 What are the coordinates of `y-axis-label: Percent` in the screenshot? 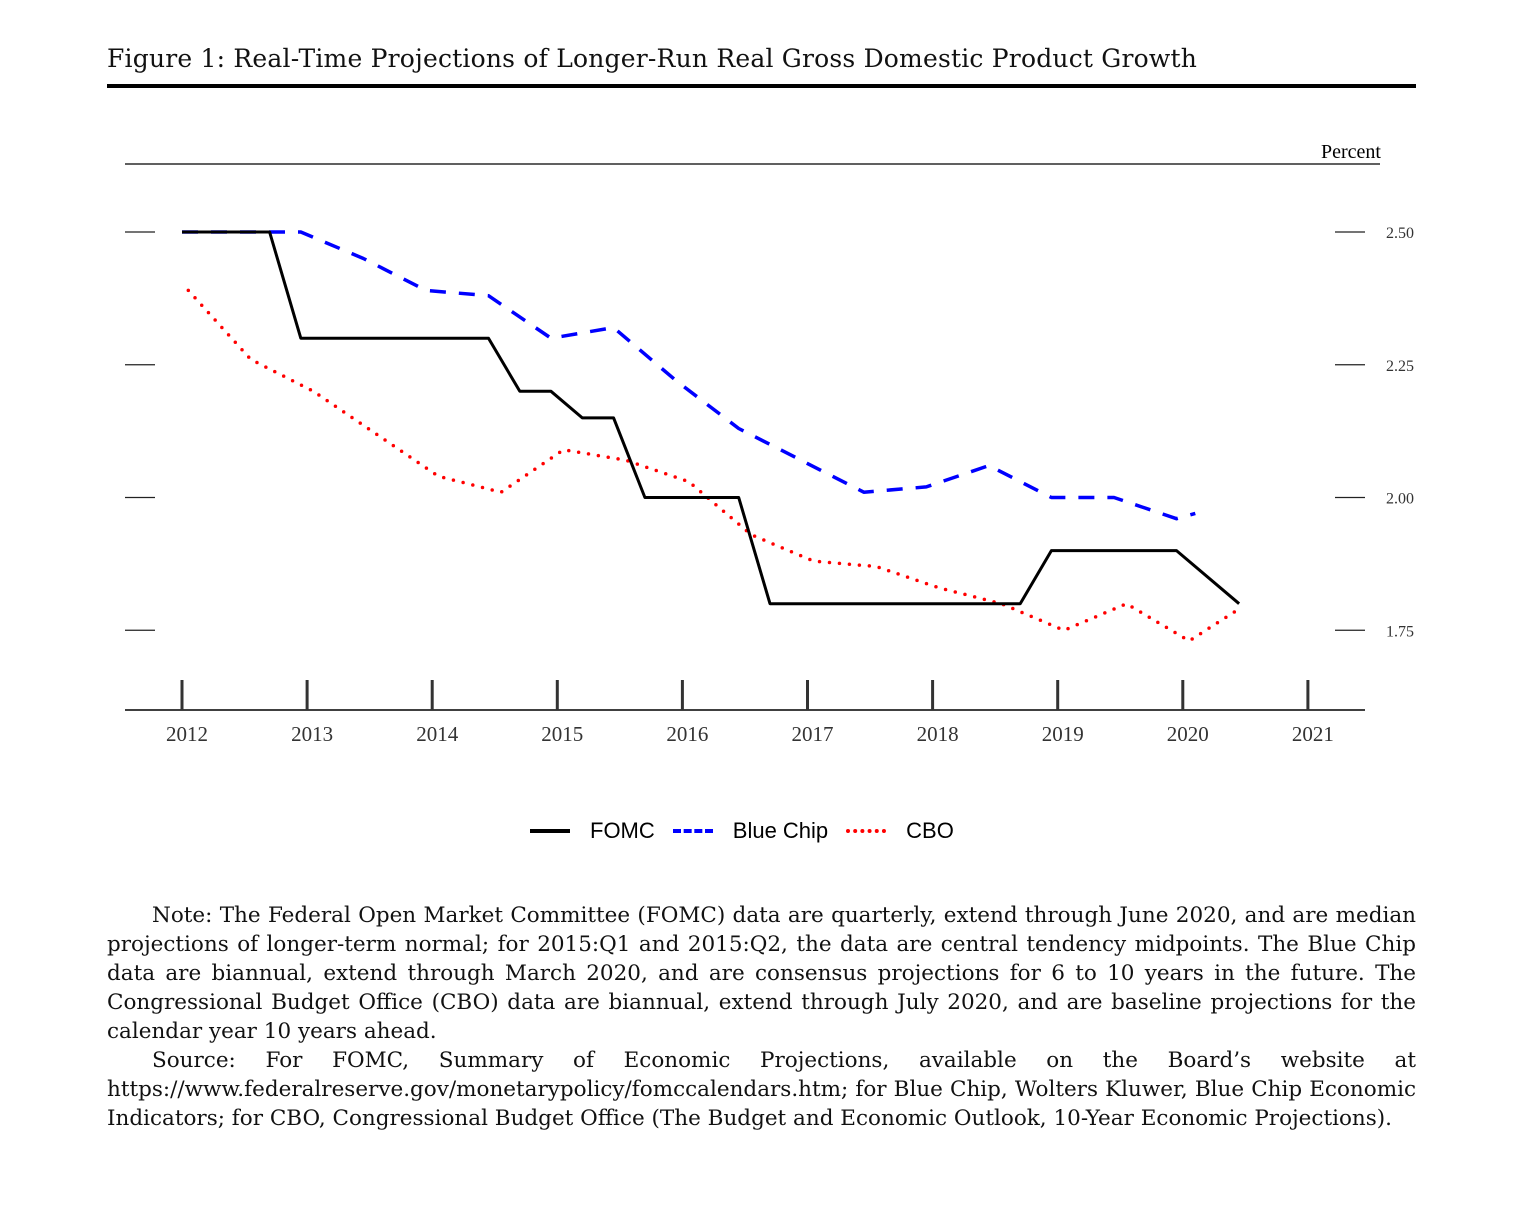 It's located at (1351, 152).